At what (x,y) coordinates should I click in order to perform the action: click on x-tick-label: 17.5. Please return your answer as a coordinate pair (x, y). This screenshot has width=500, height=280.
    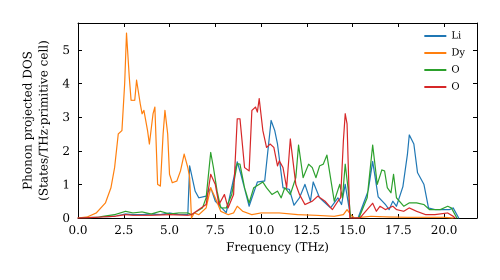
    Looking at the image, I should click on (398, 230).